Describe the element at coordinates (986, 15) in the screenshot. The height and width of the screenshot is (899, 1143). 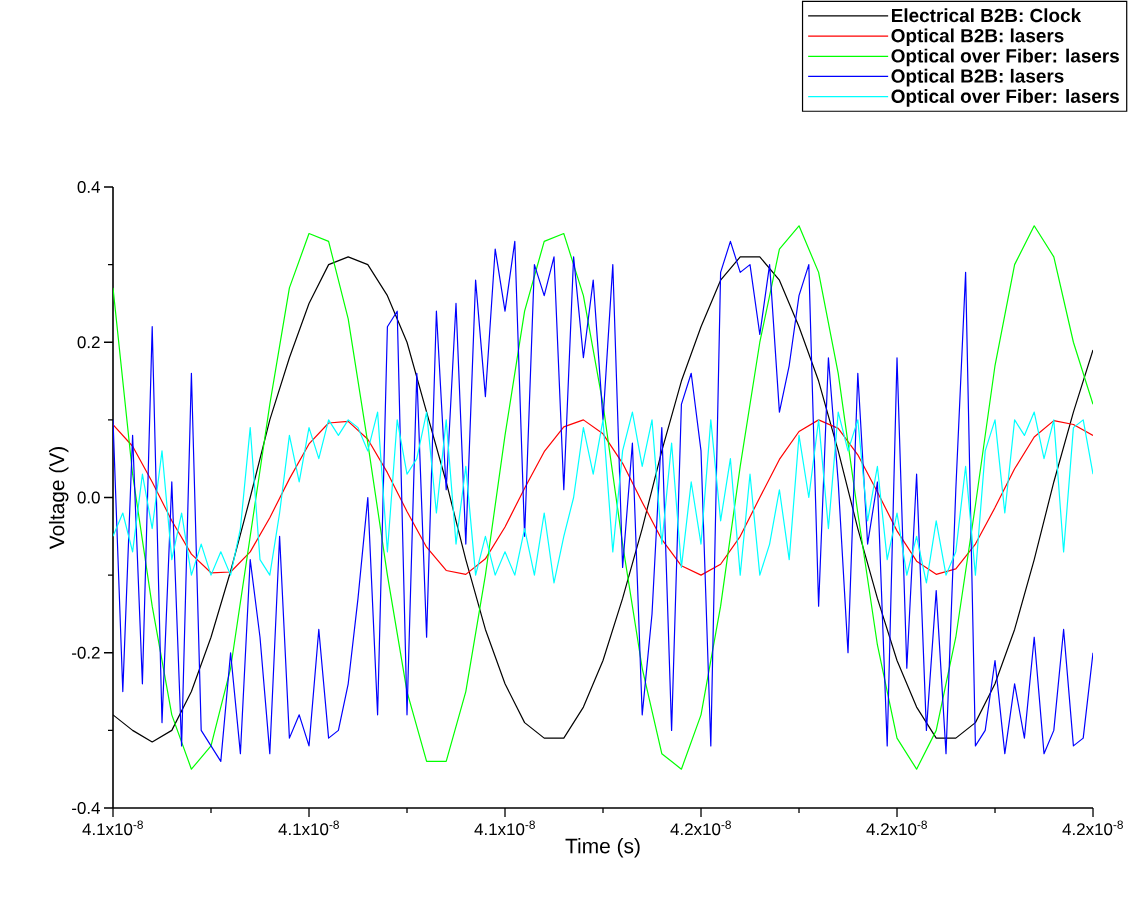
I see `legend-label: Electrical B2B: Clock` at that location.